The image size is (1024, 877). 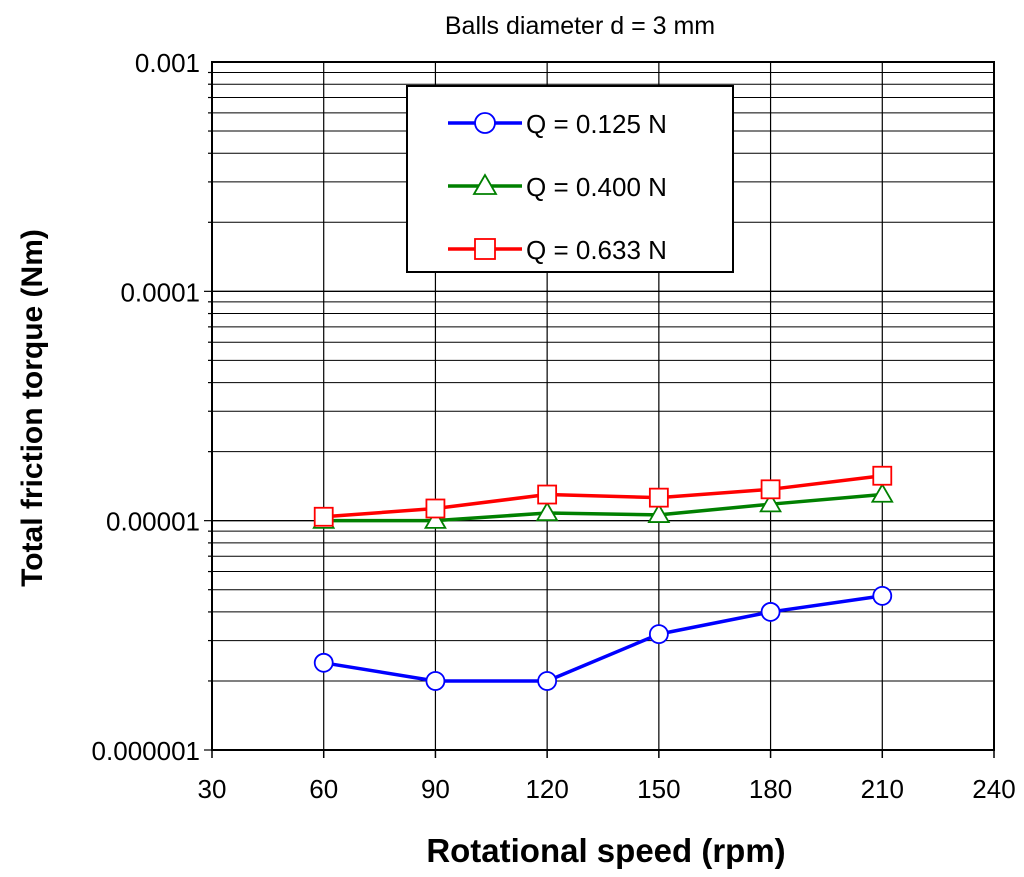 I want to click on chart-title: Balls diameter d = 3 mm, so click(x=580, y=26).